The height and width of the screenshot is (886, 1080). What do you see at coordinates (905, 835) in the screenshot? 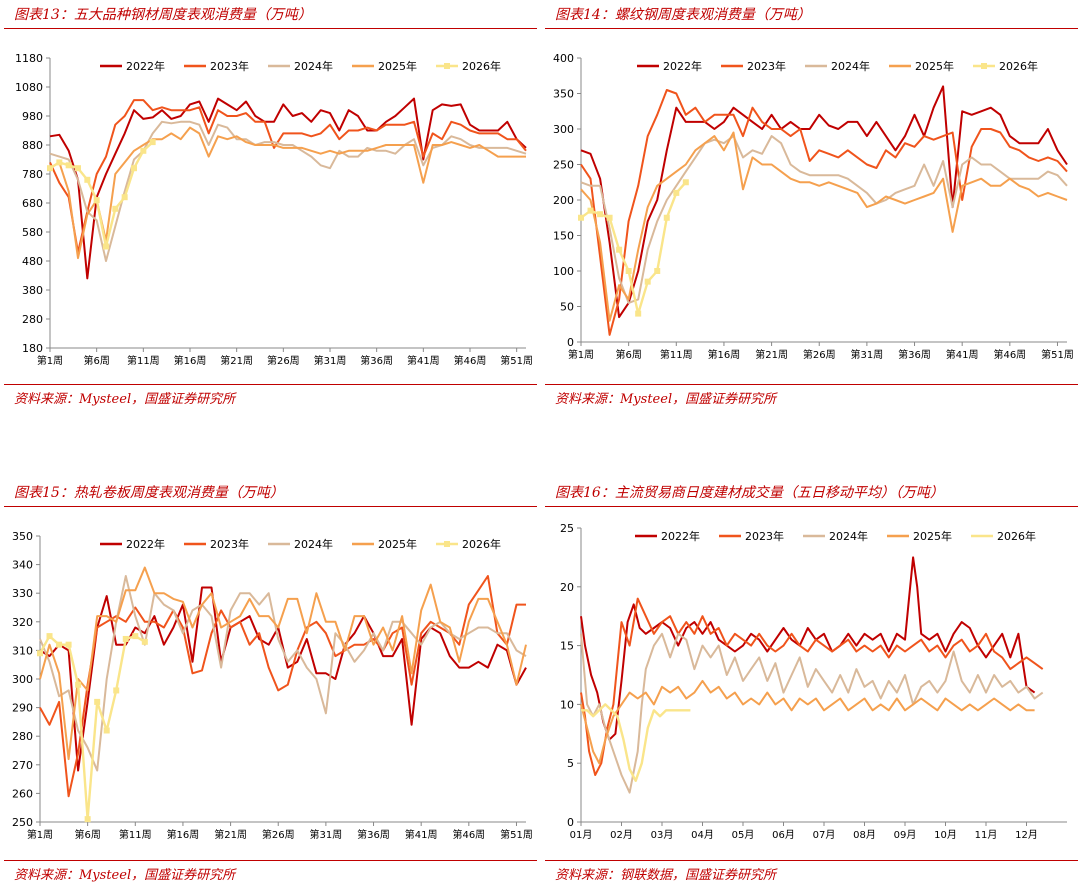
I see `x-tick-label: 09月` at bounding box center [905, 835].